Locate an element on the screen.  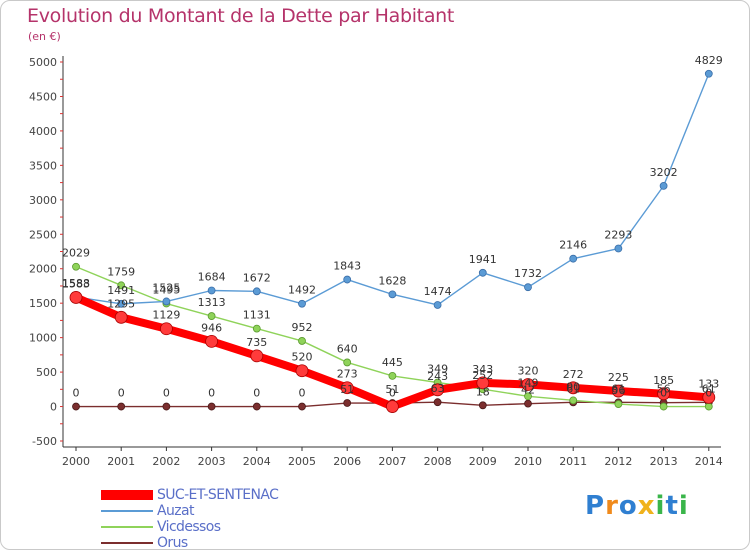
y-tick-label: 500 is located at coordinates (46, 372).